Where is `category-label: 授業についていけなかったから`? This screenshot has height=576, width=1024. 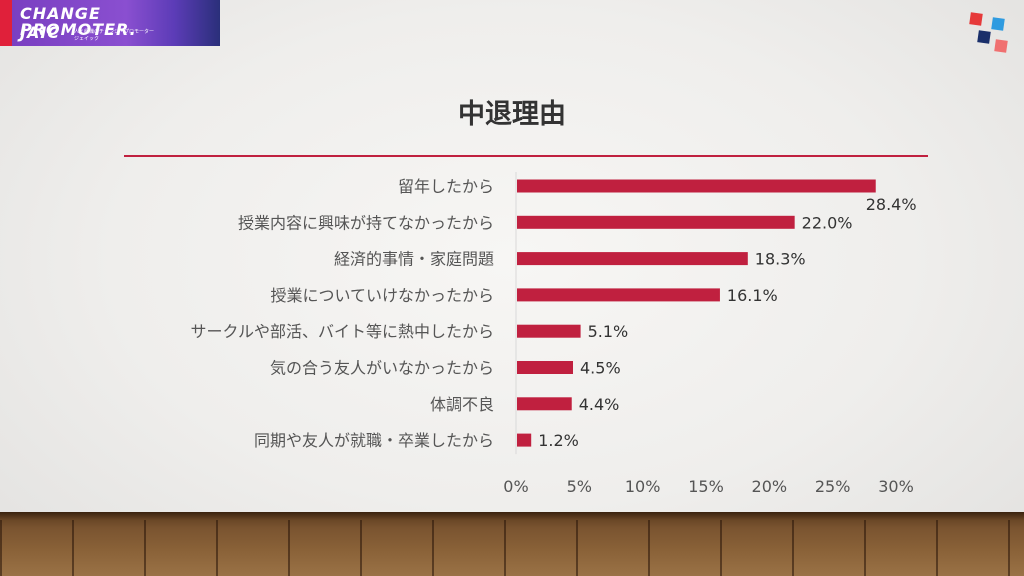
category-label: 授業についていけなかったから is located at coordinates (382, 295).